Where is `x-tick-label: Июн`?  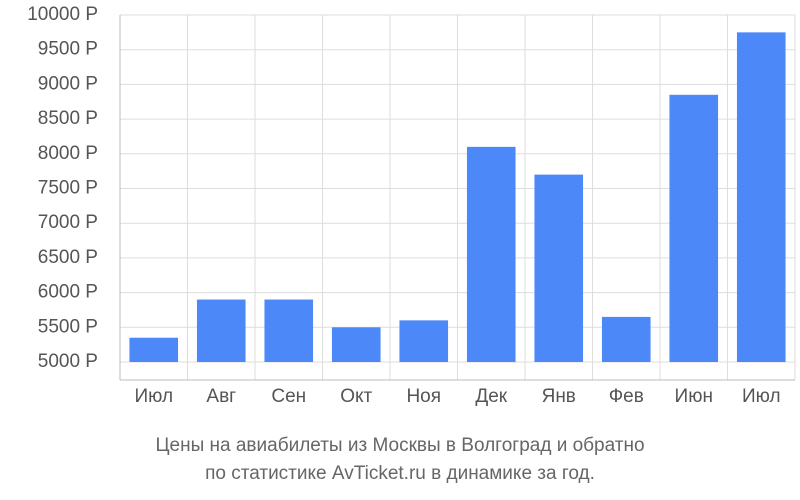
x-tick-label: Июн is located at coordinates (694, 396).